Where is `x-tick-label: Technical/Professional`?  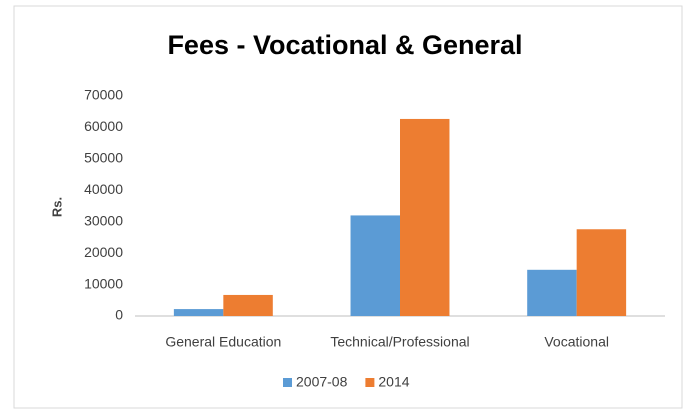 x-tick-label: Technical/Professional is located at coordinates (399, 342).